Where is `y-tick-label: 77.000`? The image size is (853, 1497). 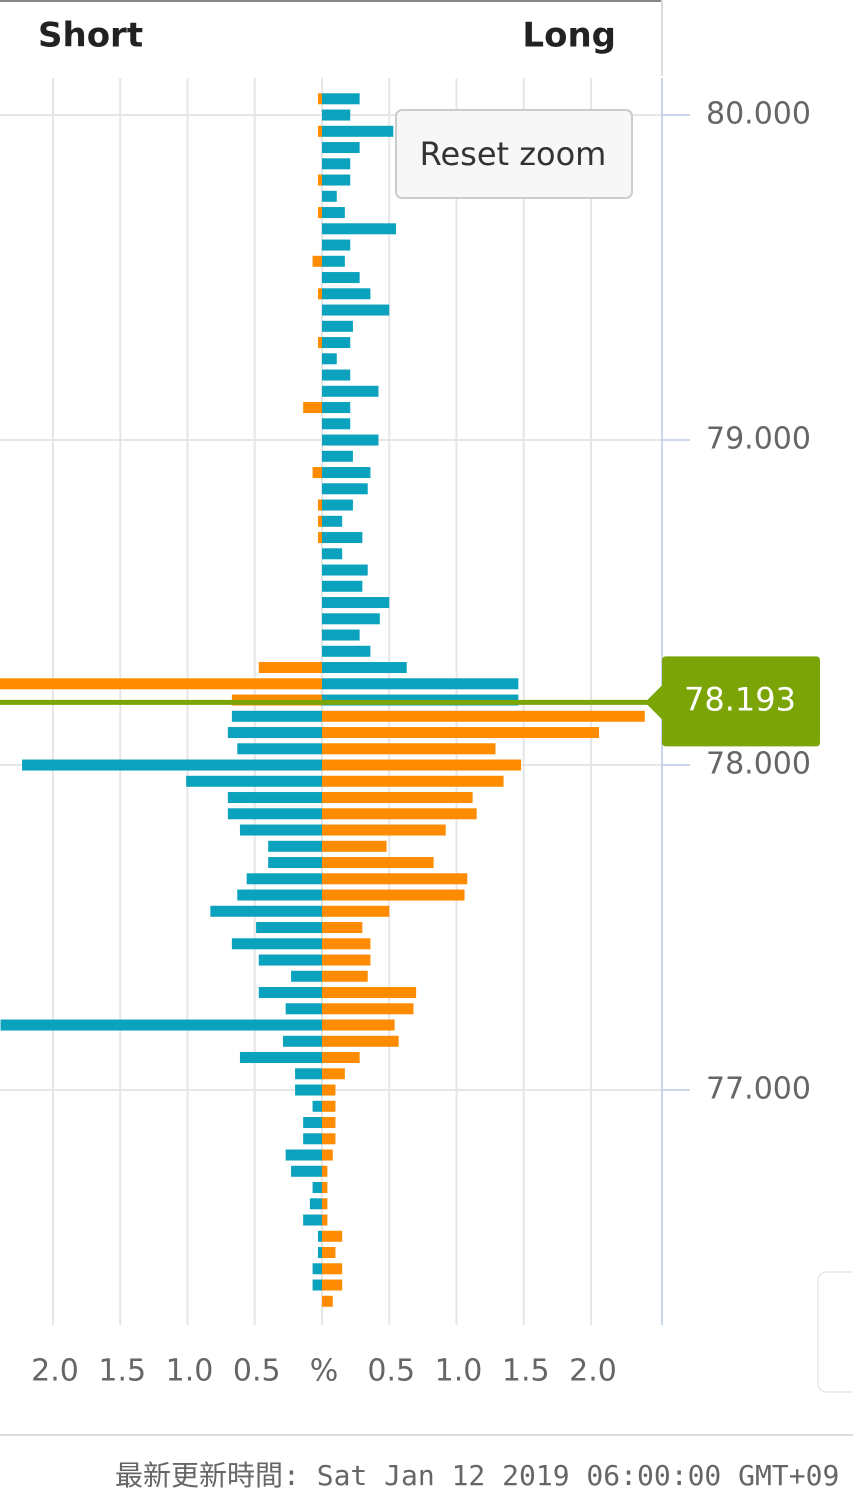 y-tick-label: 77.000 is located at coordinates (758, 1089).